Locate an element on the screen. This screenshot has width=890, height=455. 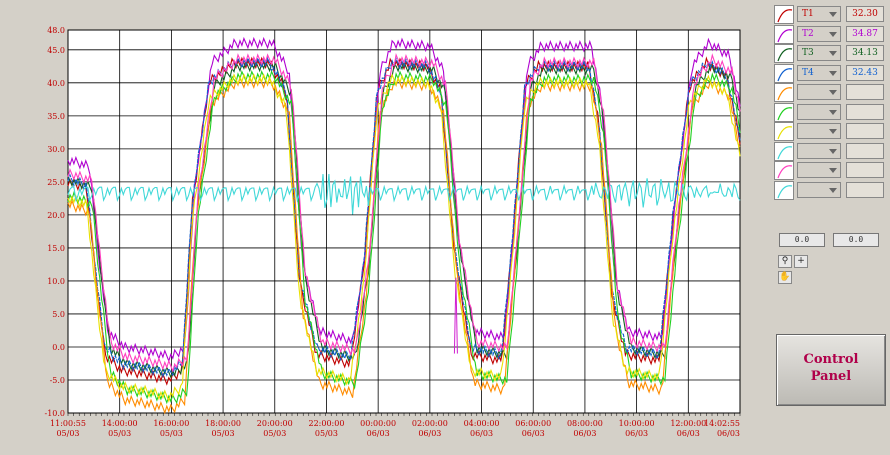
cursor-plus-icon: + is located at coordinates (801, 261).